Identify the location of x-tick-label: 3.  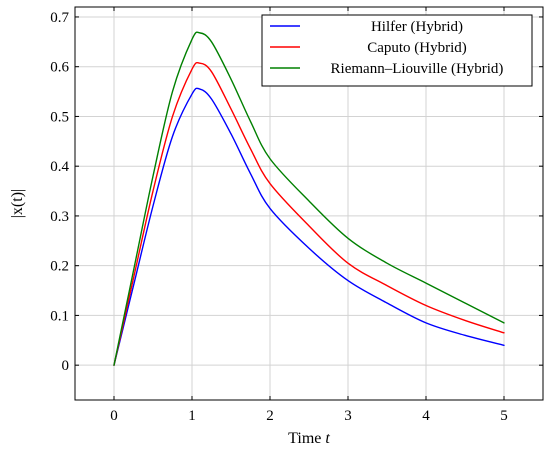
(348, 416).